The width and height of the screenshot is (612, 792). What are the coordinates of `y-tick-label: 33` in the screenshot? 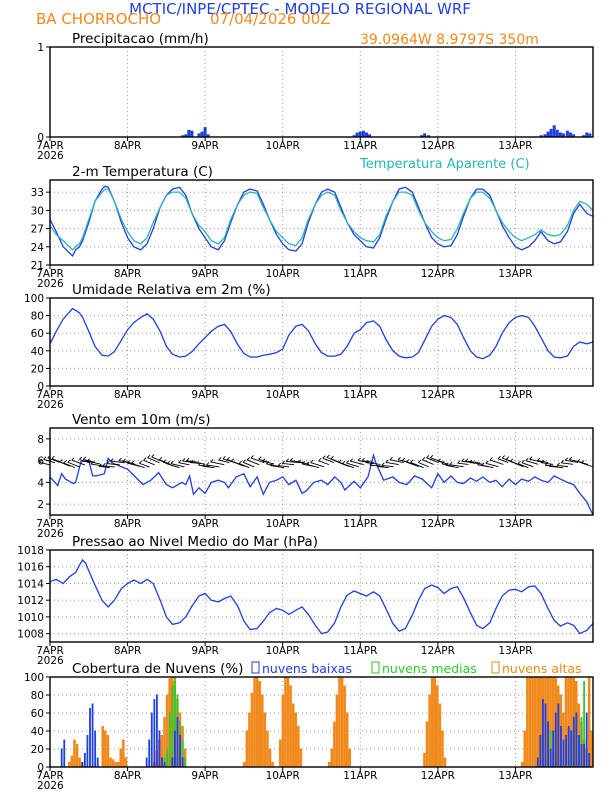 It's located at (37, 193).